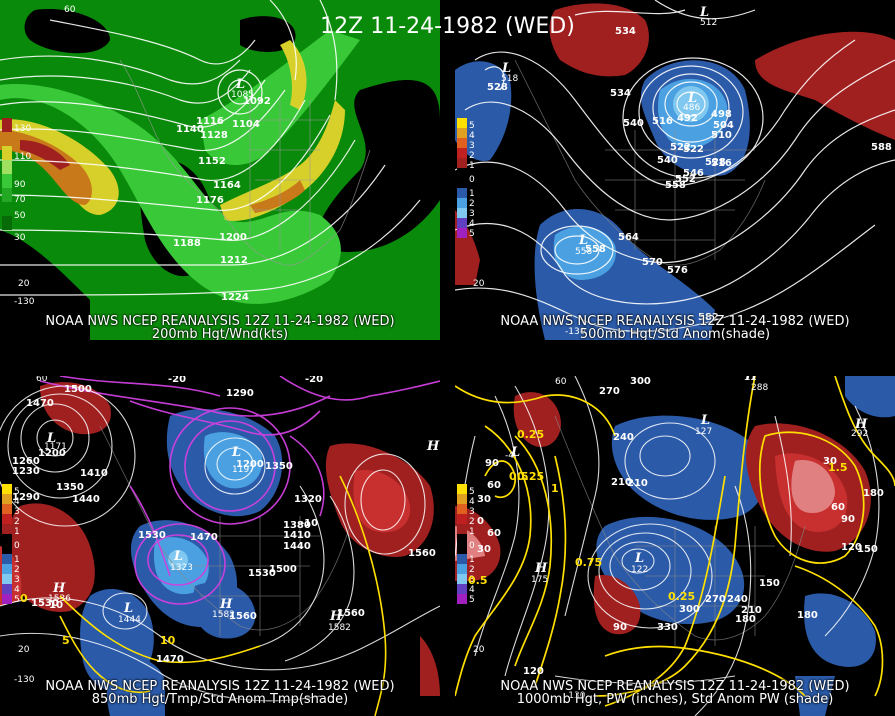 This screenshot has height=716, width=895. Describe the element at coordinates (691, 108) in the screenshot. I see `low-value: 486` at that location.